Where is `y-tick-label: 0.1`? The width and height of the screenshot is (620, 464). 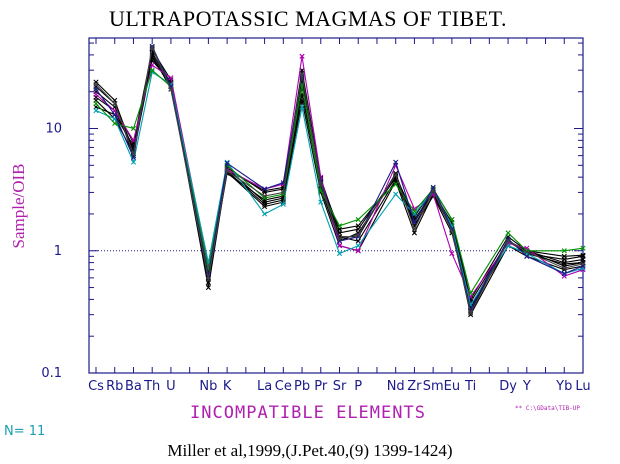 y-tick-label: 0.1 is located at coordinates (51, 373).